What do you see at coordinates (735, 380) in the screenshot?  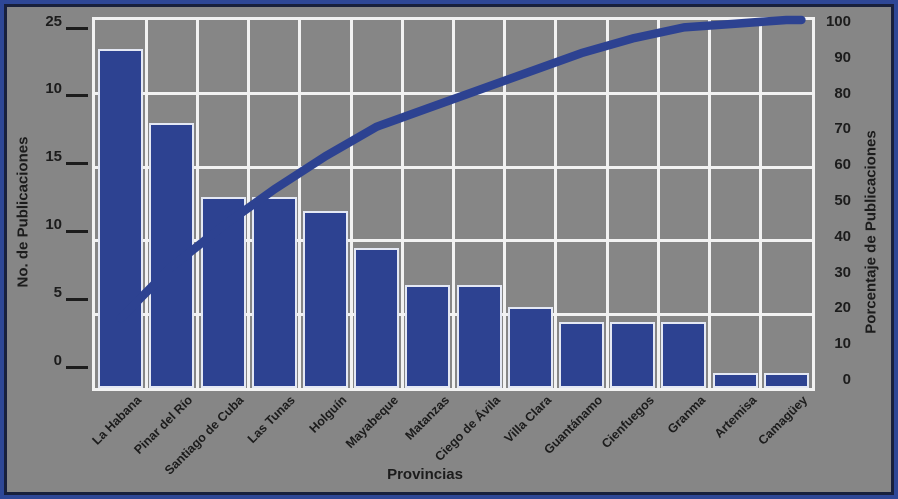 I see `bar-Artemisa` at bounding box center [735, 380].